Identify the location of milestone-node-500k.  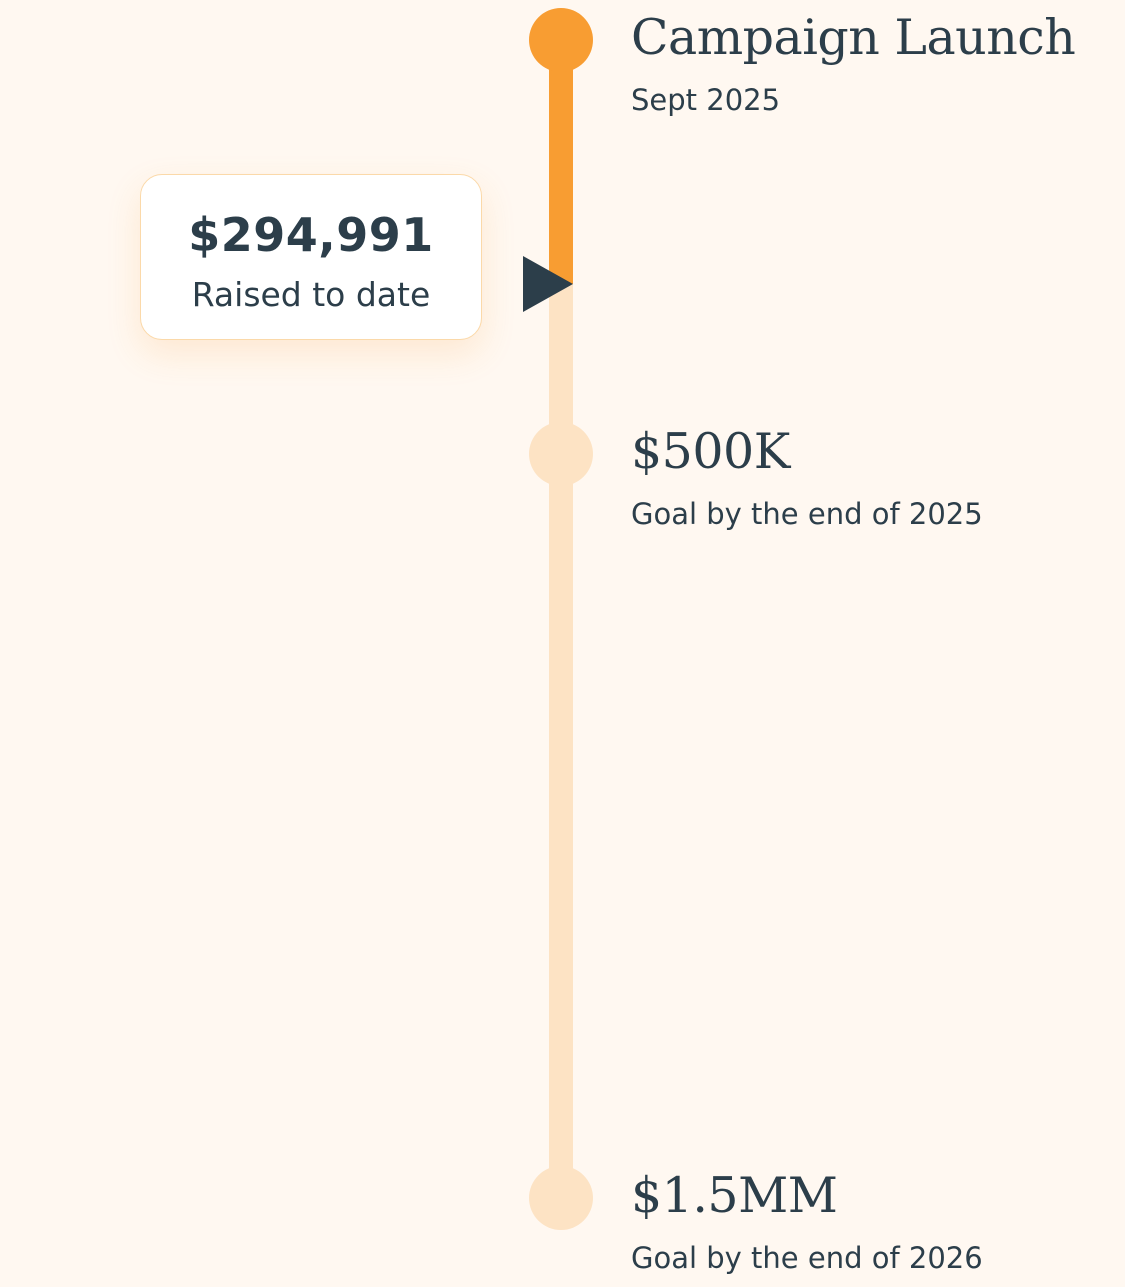
(561, 454).